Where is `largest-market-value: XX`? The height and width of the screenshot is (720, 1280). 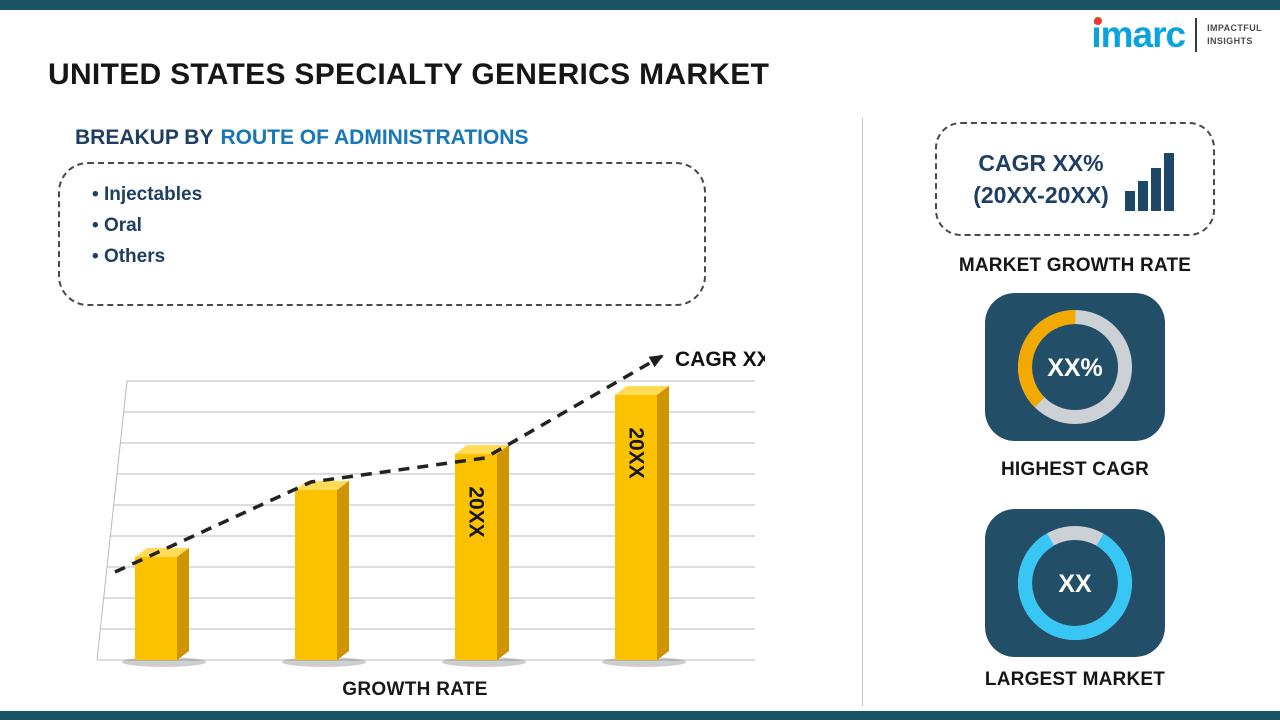 largest-market-value: XX is located at coordinates (1075, 584).